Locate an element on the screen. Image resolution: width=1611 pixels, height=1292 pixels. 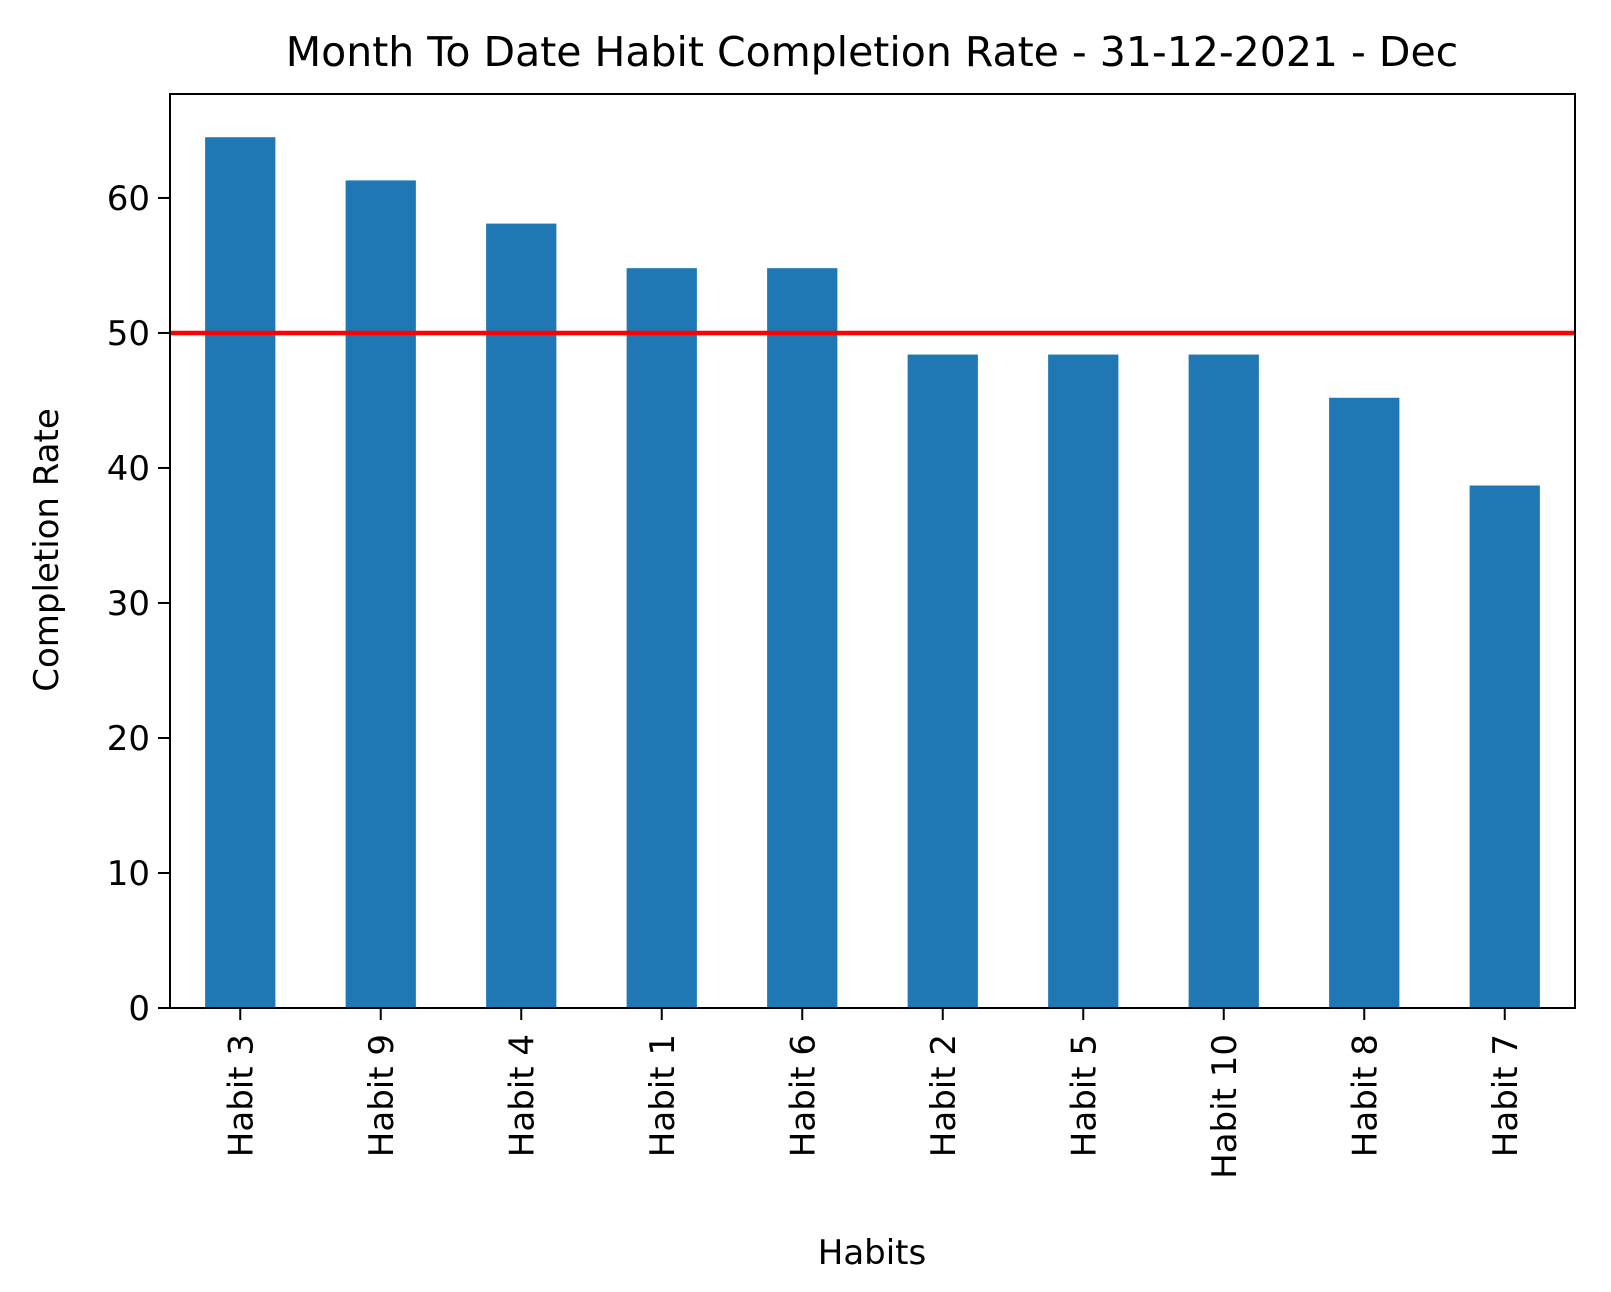
y-axis: 0 10 20 30 40 50 60 is located at coordinates (138, 604).